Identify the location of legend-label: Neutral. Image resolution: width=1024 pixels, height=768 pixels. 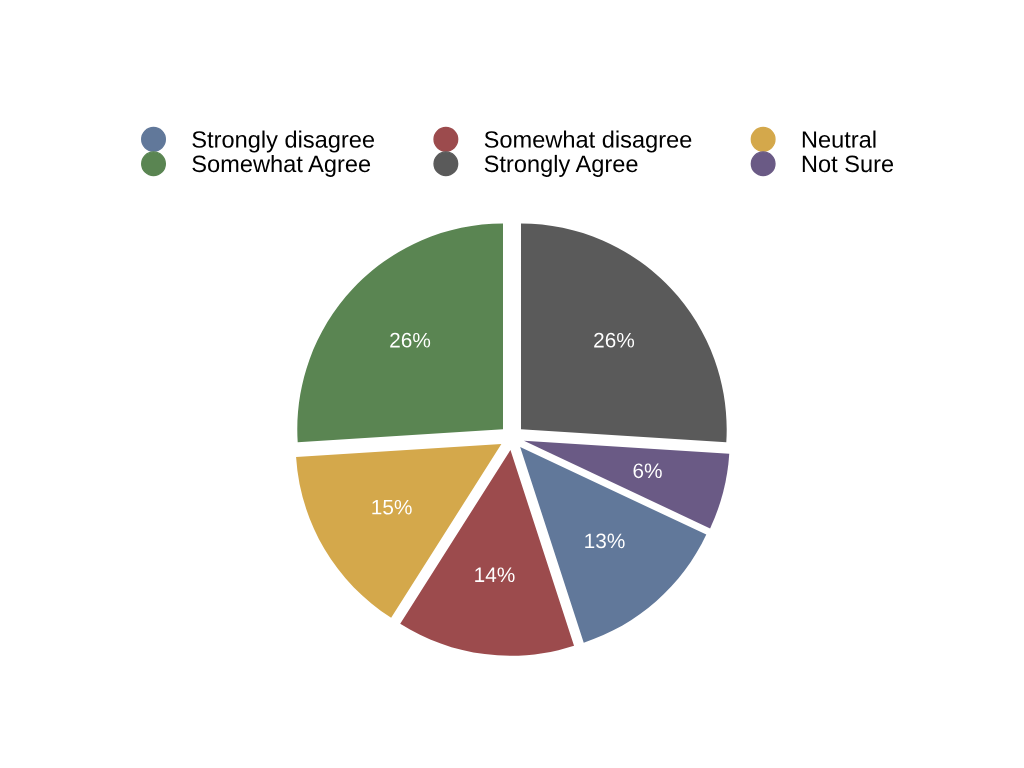
(839, 139).